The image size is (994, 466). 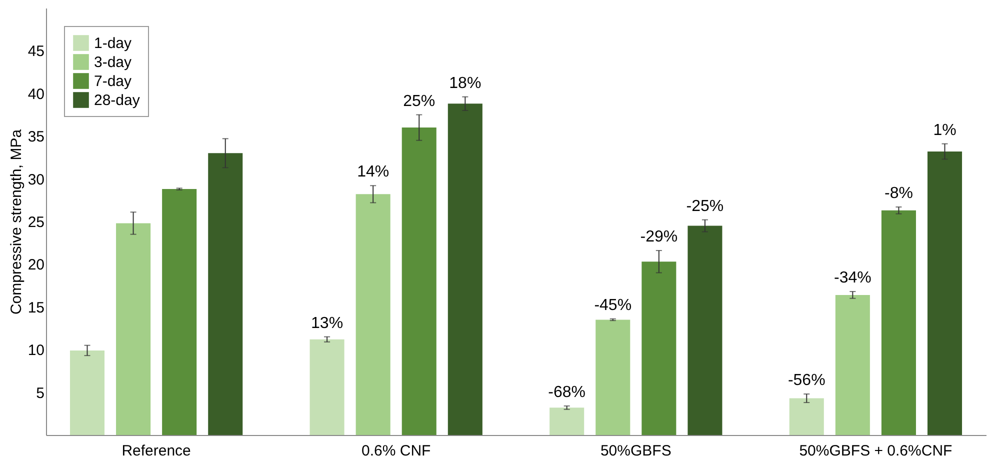 What do you see at coordinates (465, 83) in the screenshot?
I see `annotation: 18%` at bounding box center [465, 83].